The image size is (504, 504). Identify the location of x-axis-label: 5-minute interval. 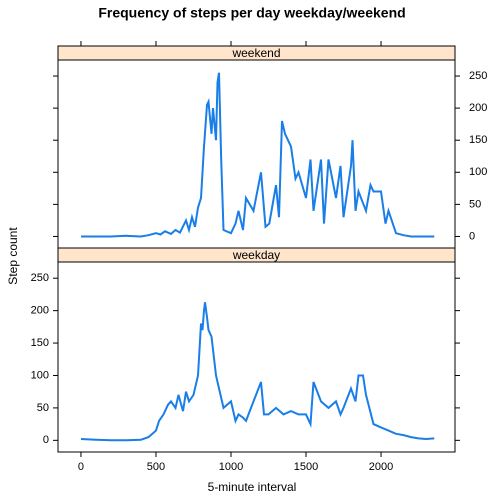
(252, 487).